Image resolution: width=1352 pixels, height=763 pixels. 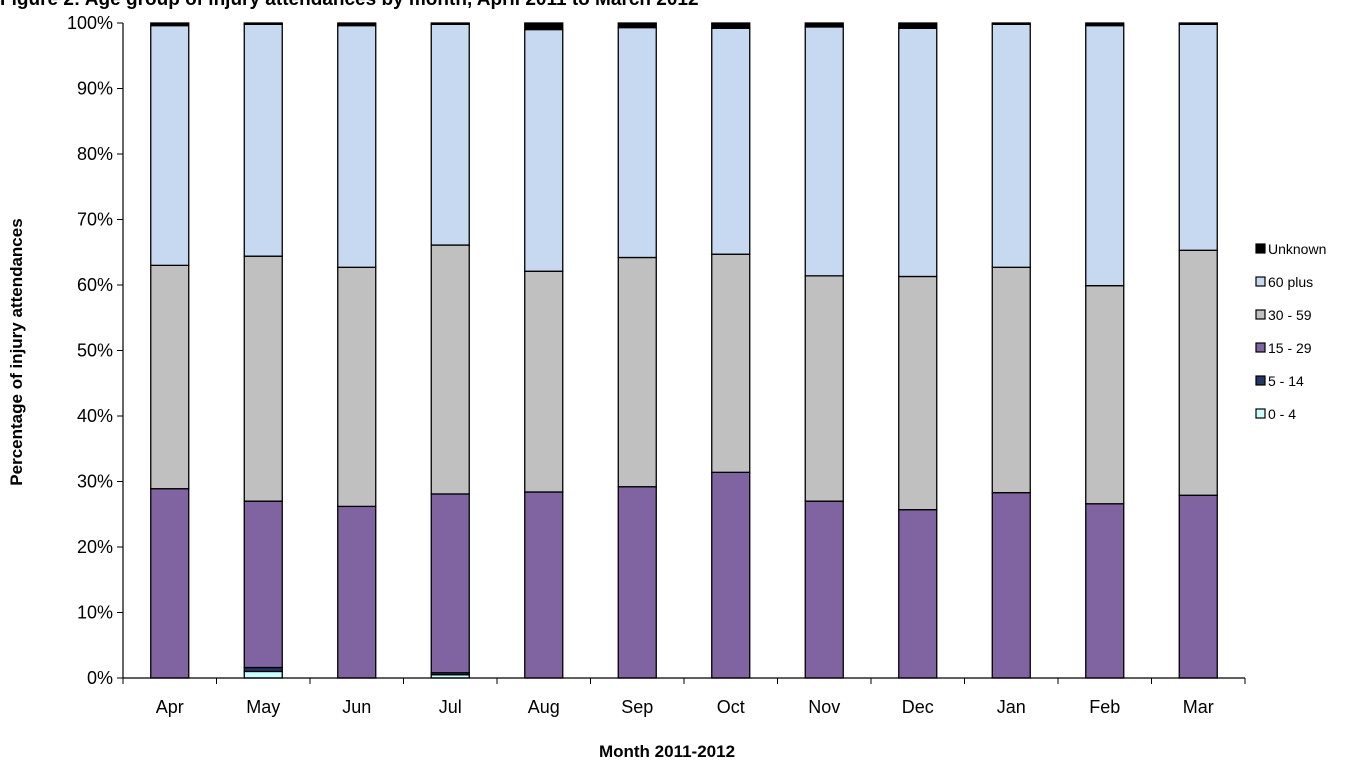 I want to click on bar-stack-dec, so click(x=918, y=350).